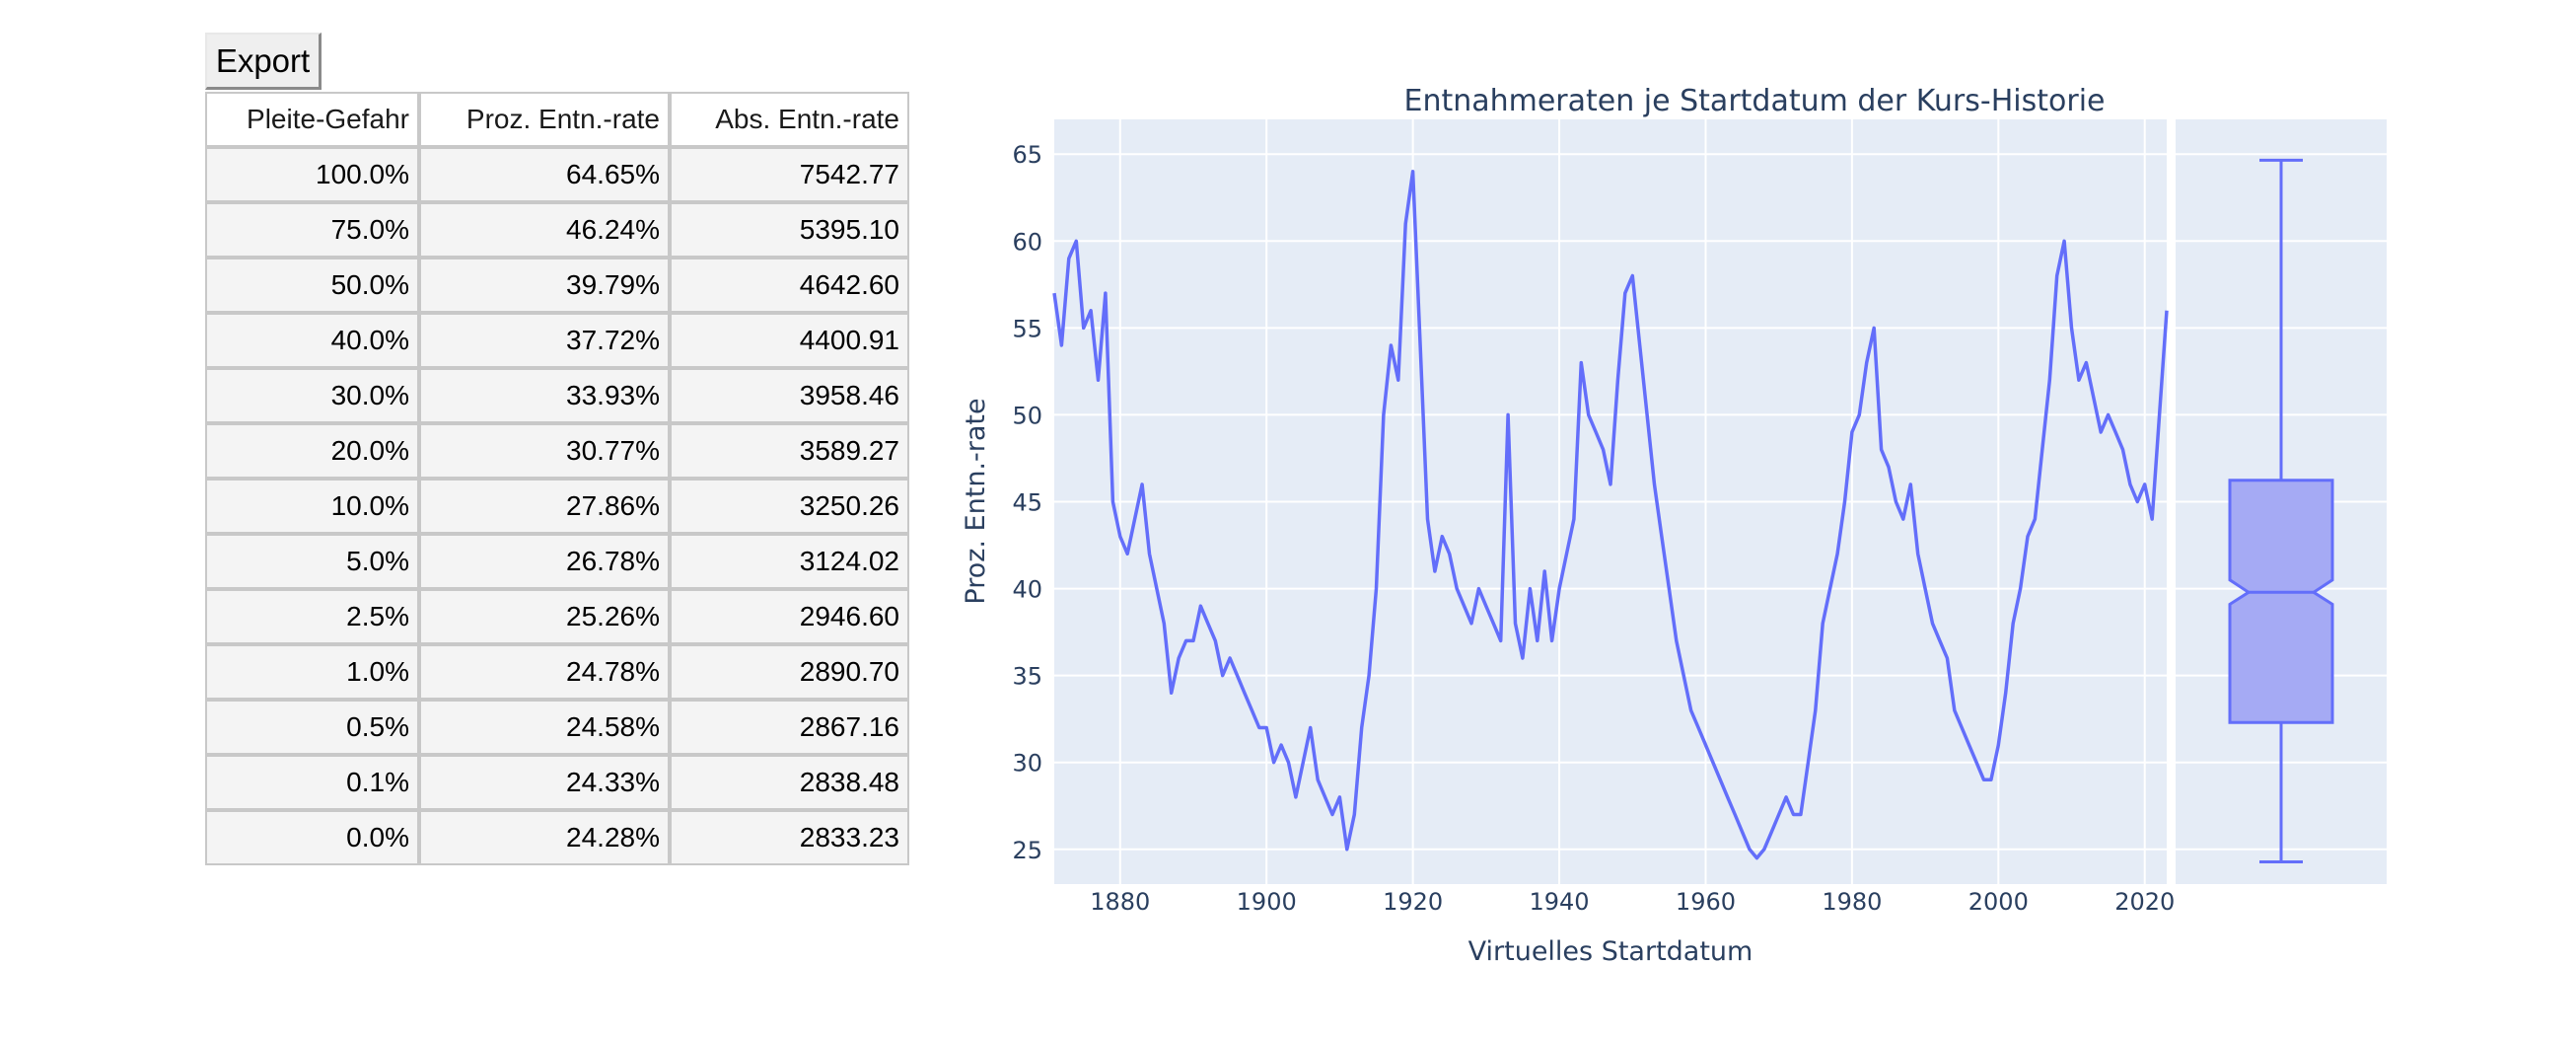  What do you see at coordinates (789, 340) in the screenshot?
I see `cell-abs-entn-rate: 4400.91` at bounding box center [789, 340].